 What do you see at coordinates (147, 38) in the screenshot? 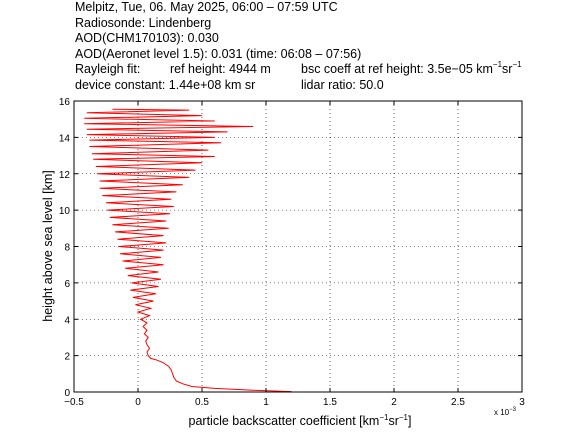
I see `aod-chm-line: AOD(CHM170103): 0.030` at bounding box center [147, 38].